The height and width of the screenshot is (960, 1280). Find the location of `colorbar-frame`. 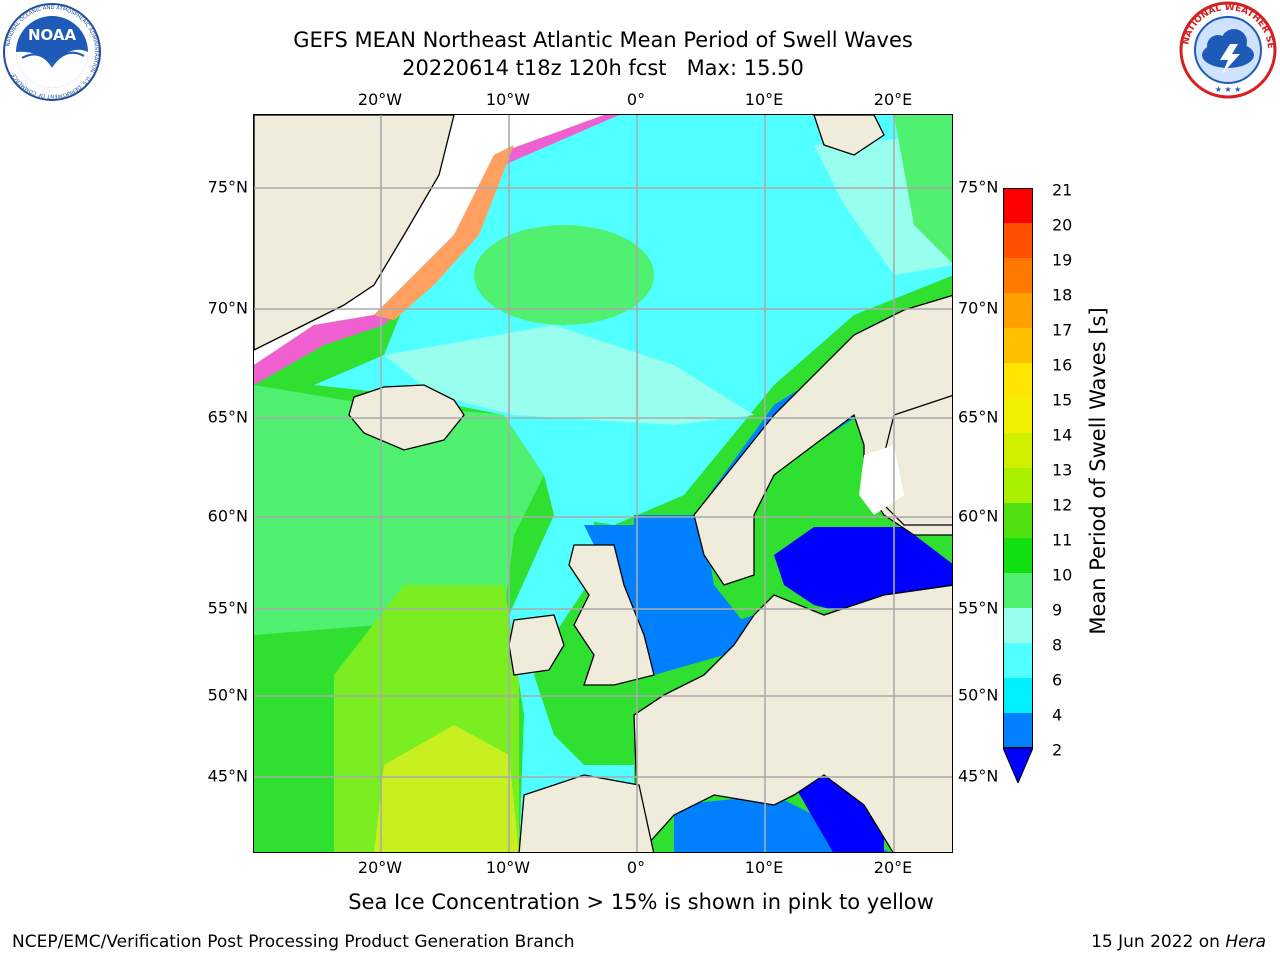

colorbar-frame is located at coordinates (1018, 468).